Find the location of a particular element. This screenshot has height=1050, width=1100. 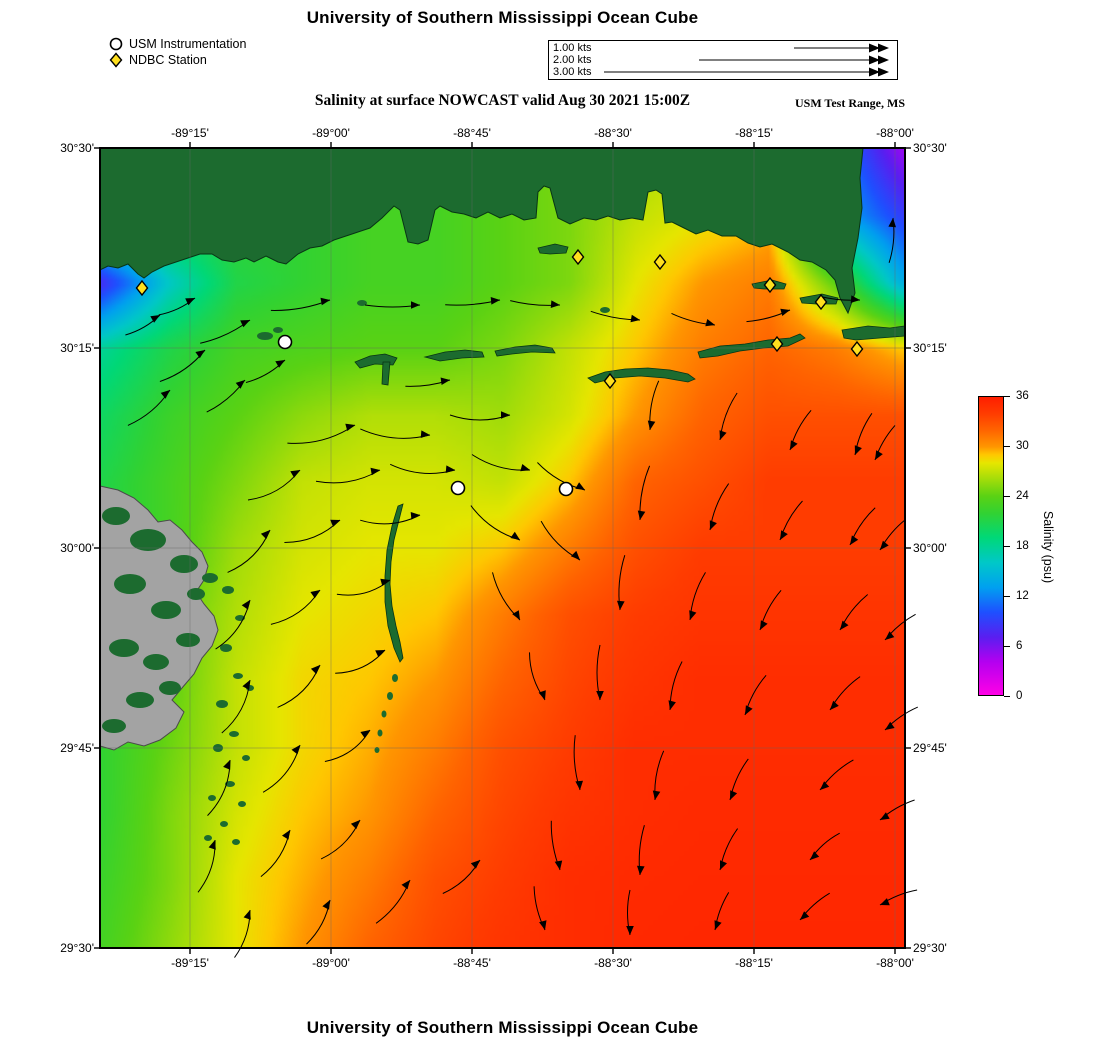

axis-label-lat-right-0: 30°30' is located at coordinates (930, 148).